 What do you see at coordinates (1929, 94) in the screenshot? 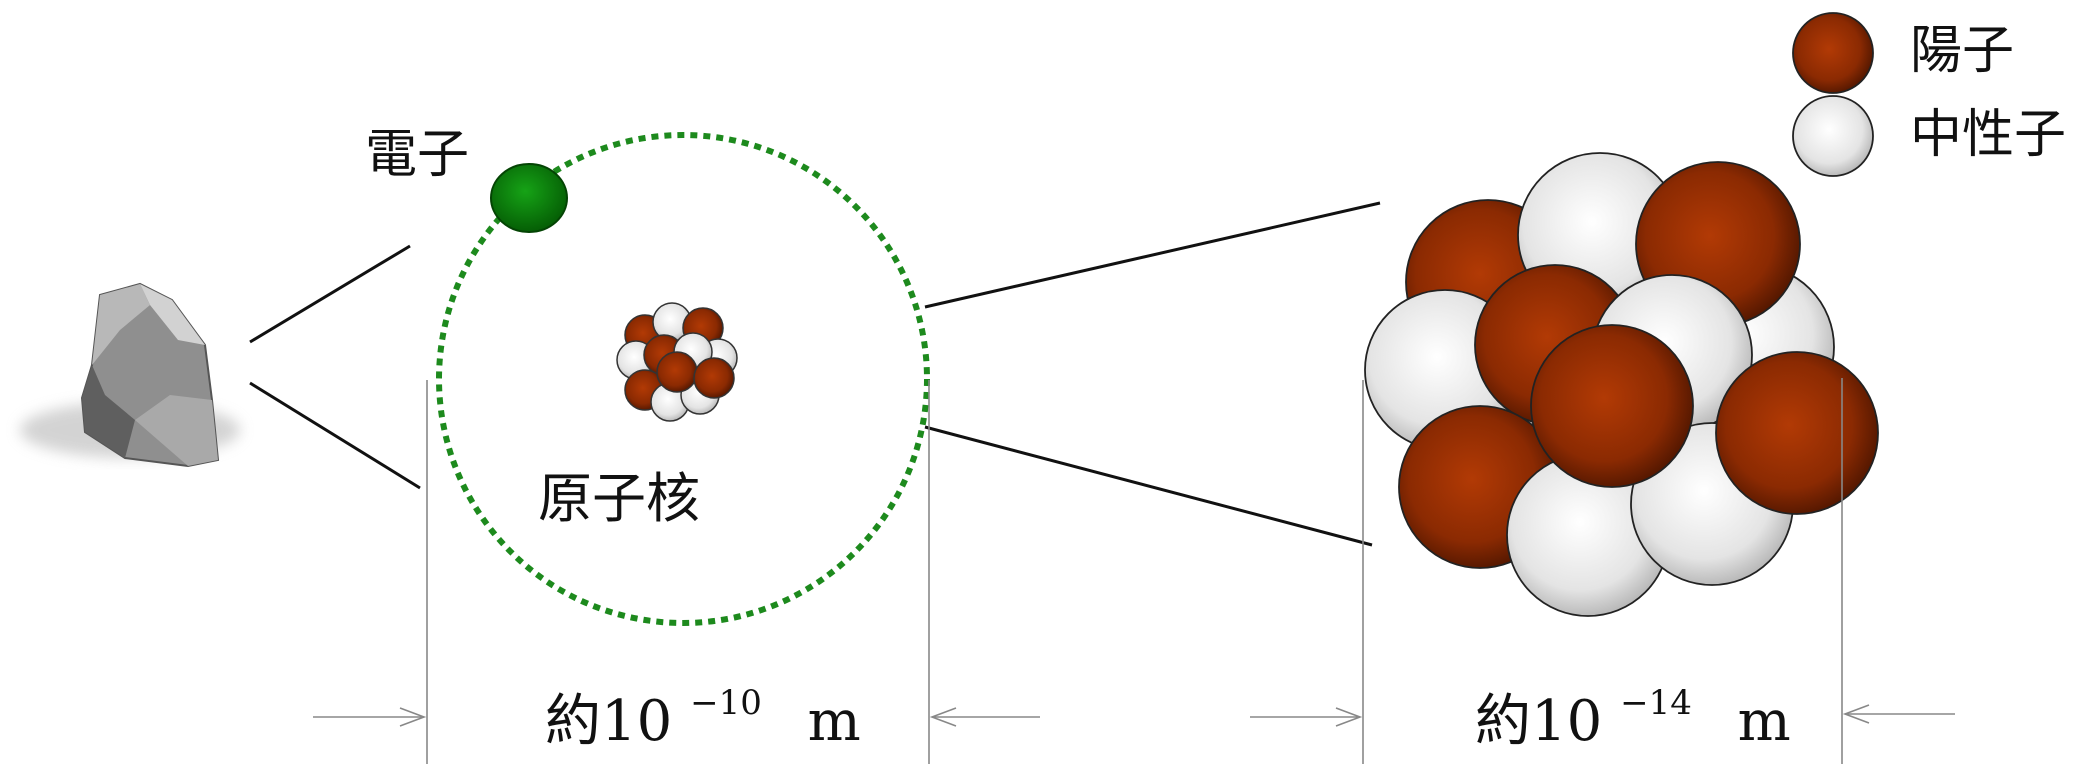
I see `legend: 陽子 中性子` at bounding box center [1929, 94].